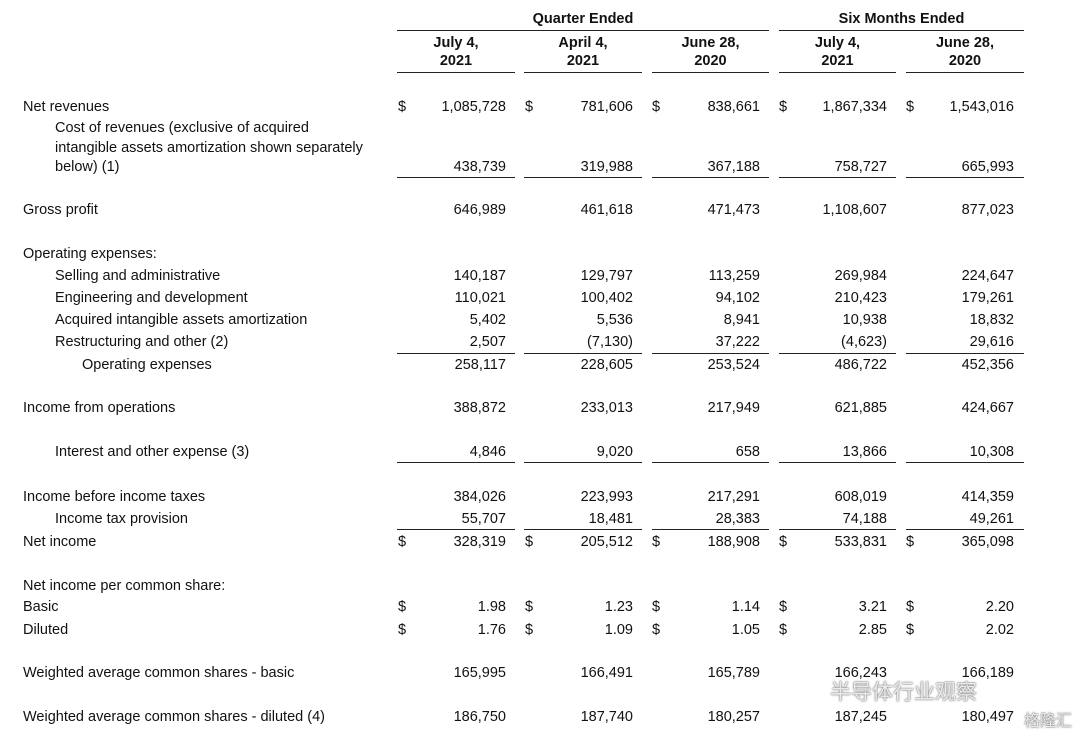 The height and width of the screenshot is (735, 1080). What do you see at coordinates (480, 298) in the screenshot?
I see `cell-value: 110,021` at bounding box center [480, 298].